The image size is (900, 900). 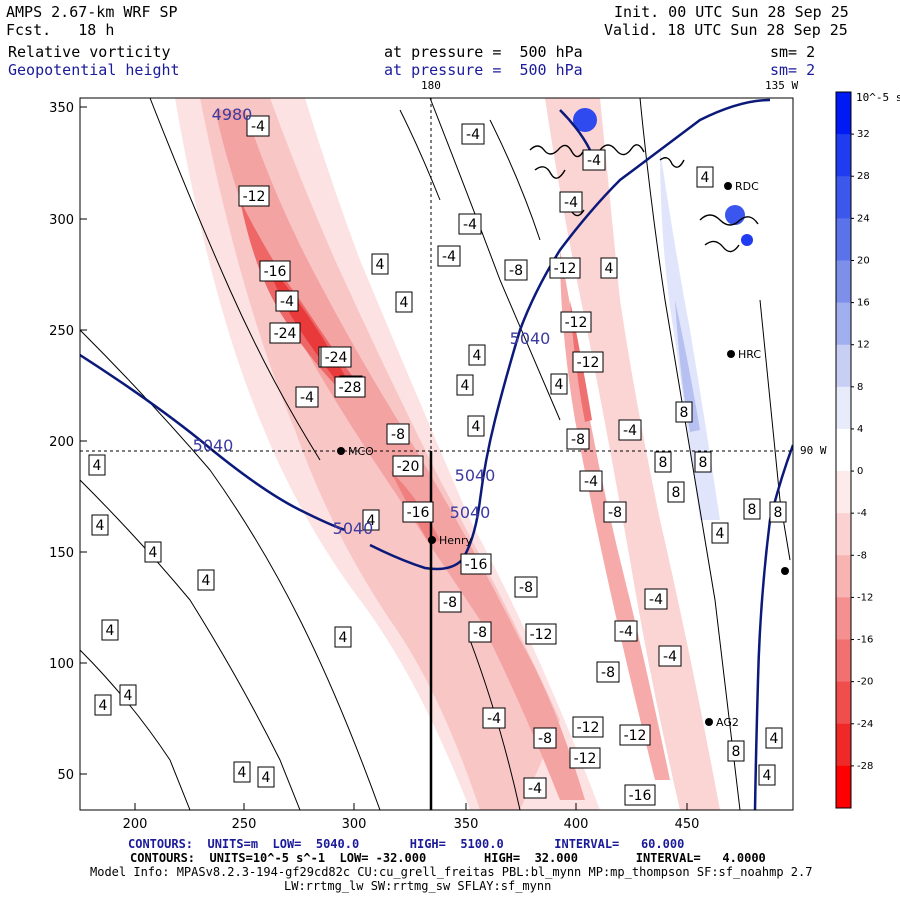 What do you see at coordinates (61, 220) in the screenshot?
I see `y-tick-label: 300` at bounding box center [61, 220].